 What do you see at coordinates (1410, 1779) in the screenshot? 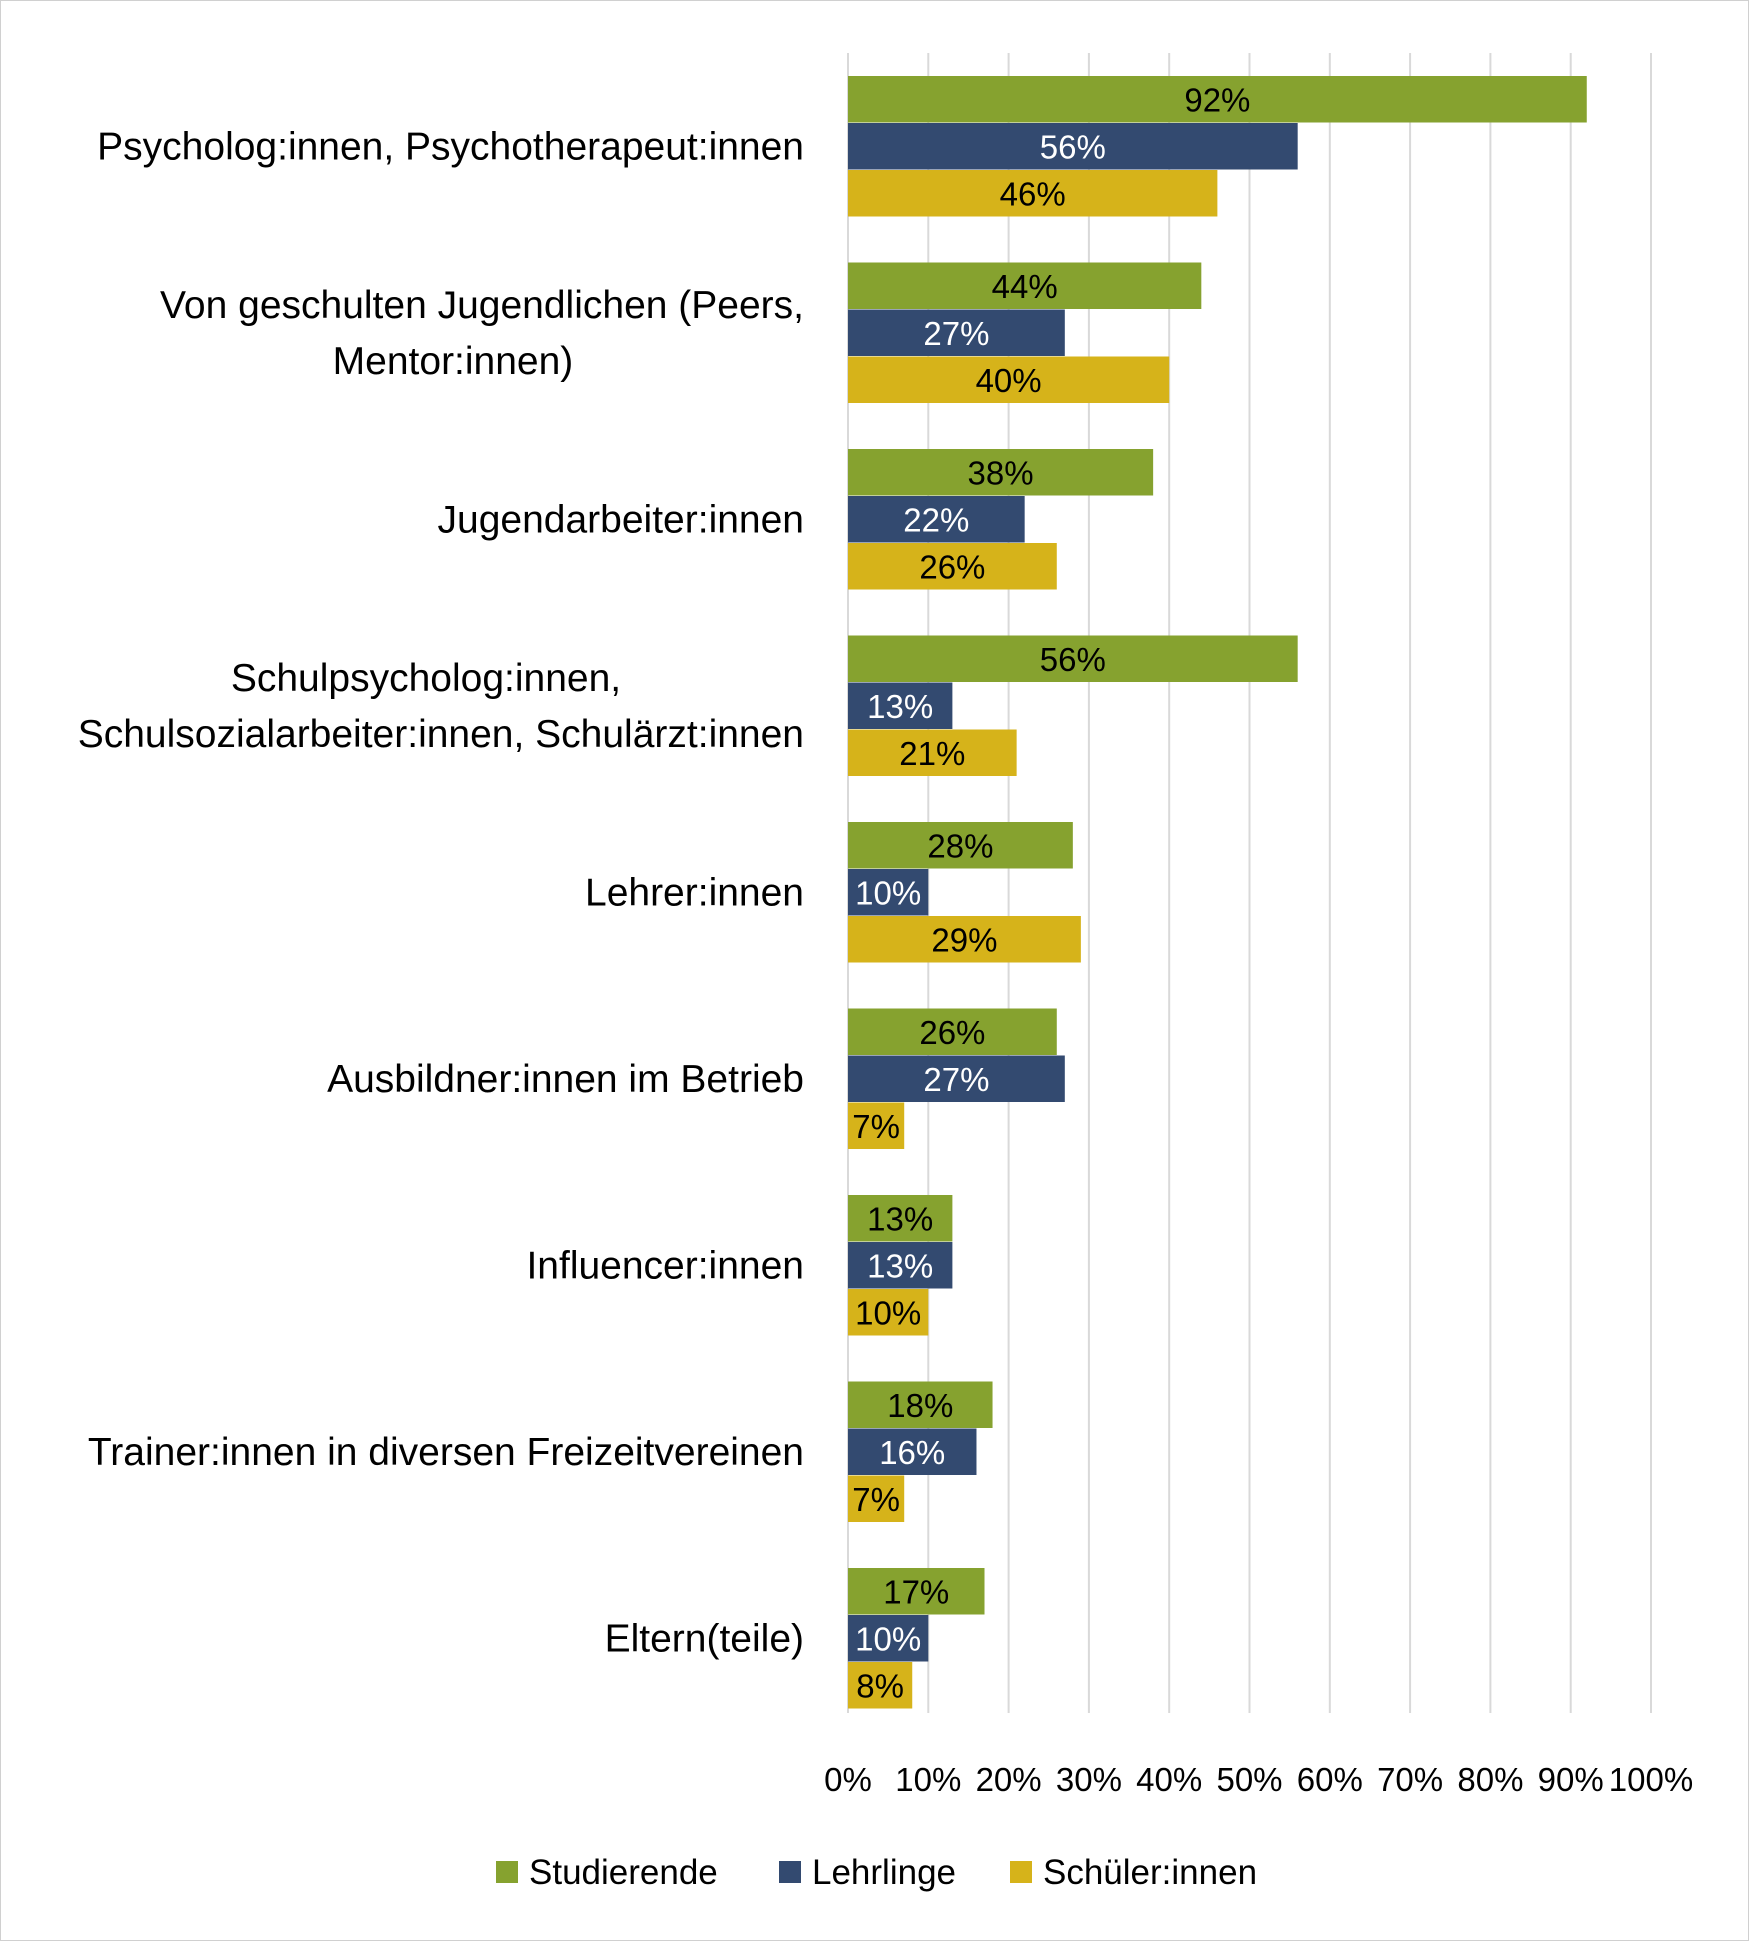
I see `x-tick-label: 70%` at bounding box center [1410, 1779].